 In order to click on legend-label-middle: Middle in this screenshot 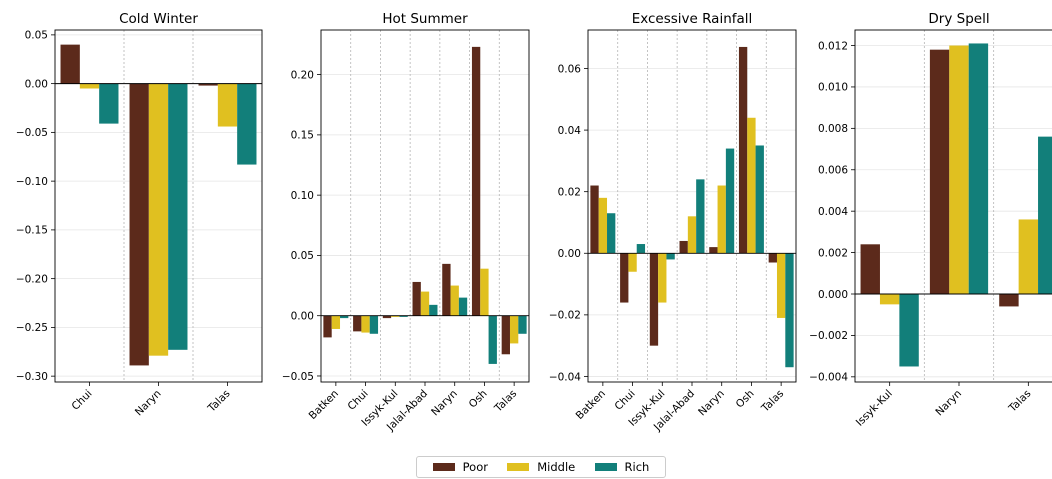, I will do `click(556, 467)`.